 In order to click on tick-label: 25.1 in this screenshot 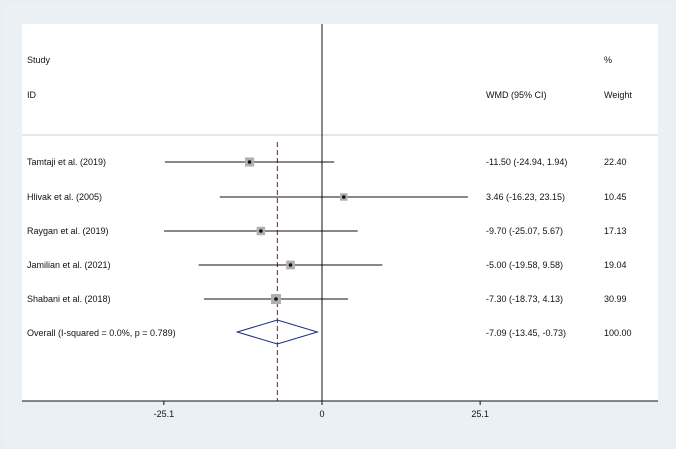, I will do `click(480, 414)`.